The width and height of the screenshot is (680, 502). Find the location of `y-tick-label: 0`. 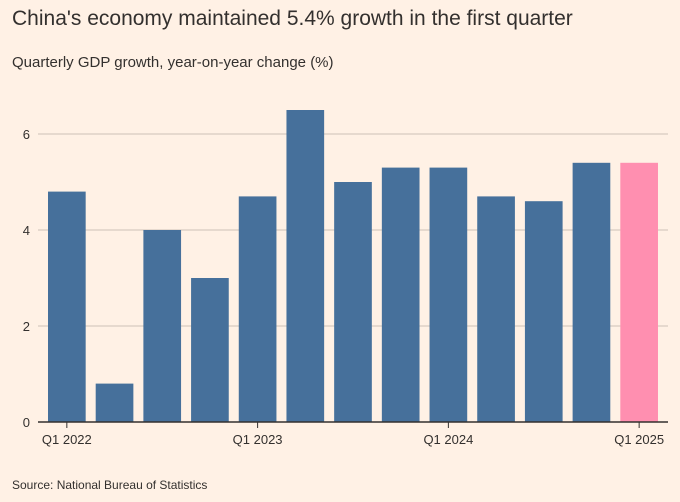

y-tick-label: 0 is located at coordinates (26, 422).